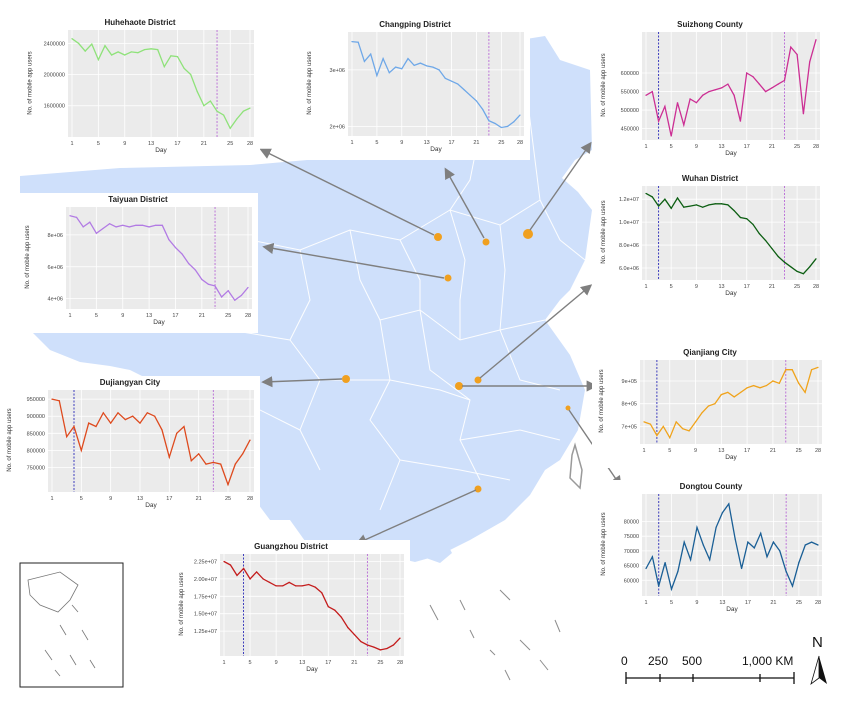 Image resolution: width=866 pixels, height=708 pixels. What do you see at coordinates (149, 88) in the screenshot?
I see `chart-svg: 1600000 2000000 2400000 1 5 9 13 17 21 25 28` at bounding box center [149, 88].